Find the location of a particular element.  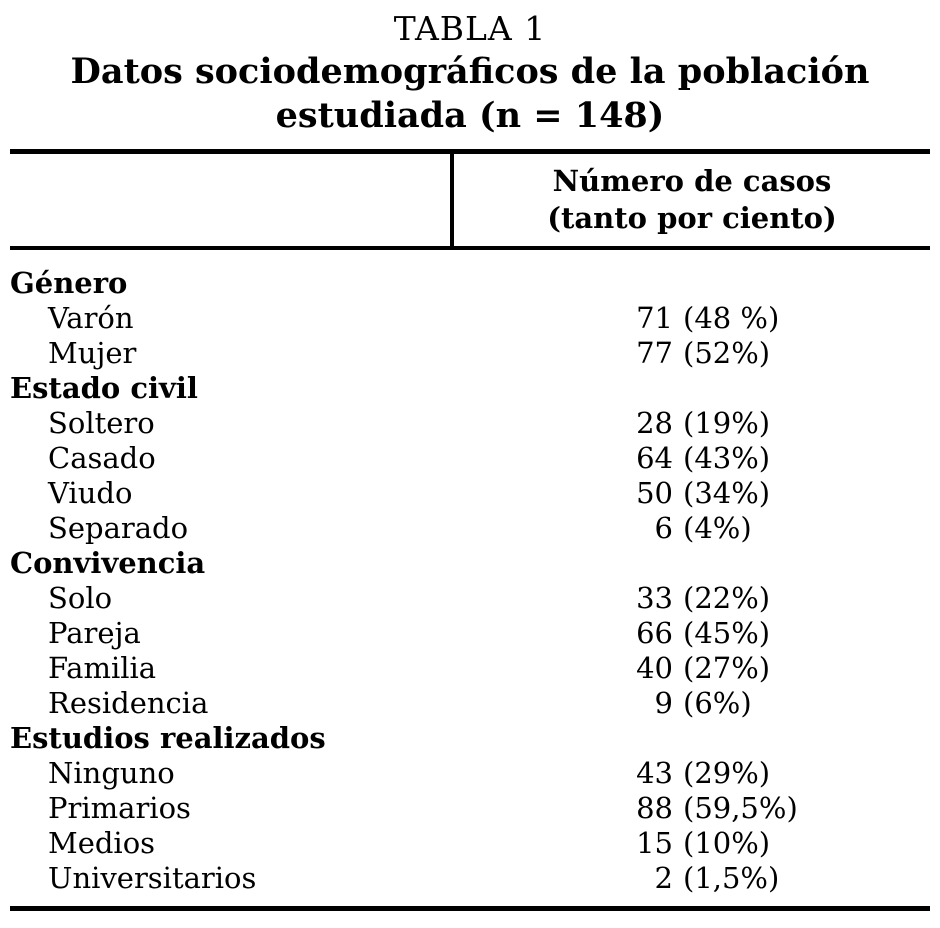

table-item-row: Mujer 77 (52%) is located at coordinates (470, 353).